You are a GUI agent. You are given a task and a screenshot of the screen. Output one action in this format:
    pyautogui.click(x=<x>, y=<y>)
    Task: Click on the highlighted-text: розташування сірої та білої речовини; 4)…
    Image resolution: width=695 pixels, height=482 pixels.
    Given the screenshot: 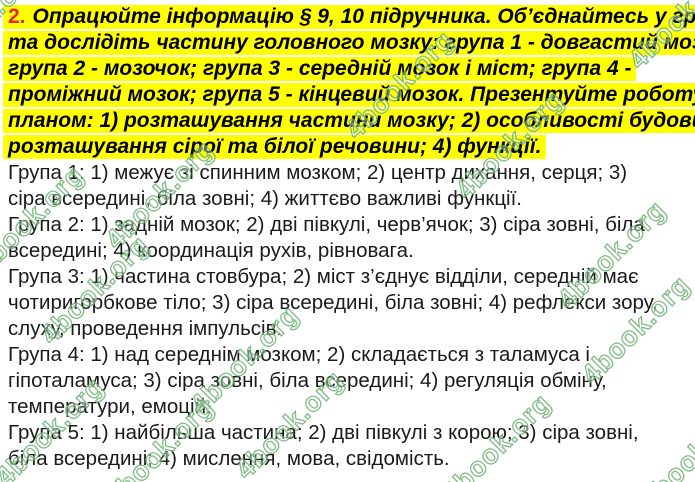 What is the action you would take?
    pyautogui.click(x=275, y=147)
    